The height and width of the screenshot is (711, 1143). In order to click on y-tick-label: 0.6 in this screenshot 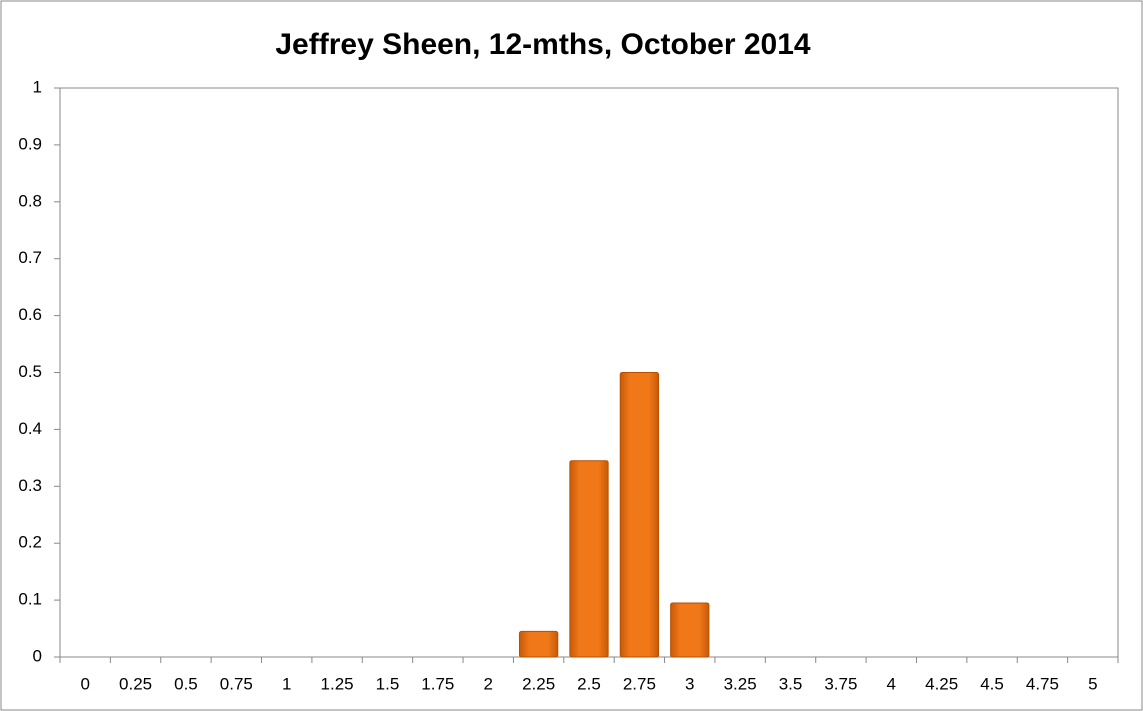, I will do `click(30, 314)`.